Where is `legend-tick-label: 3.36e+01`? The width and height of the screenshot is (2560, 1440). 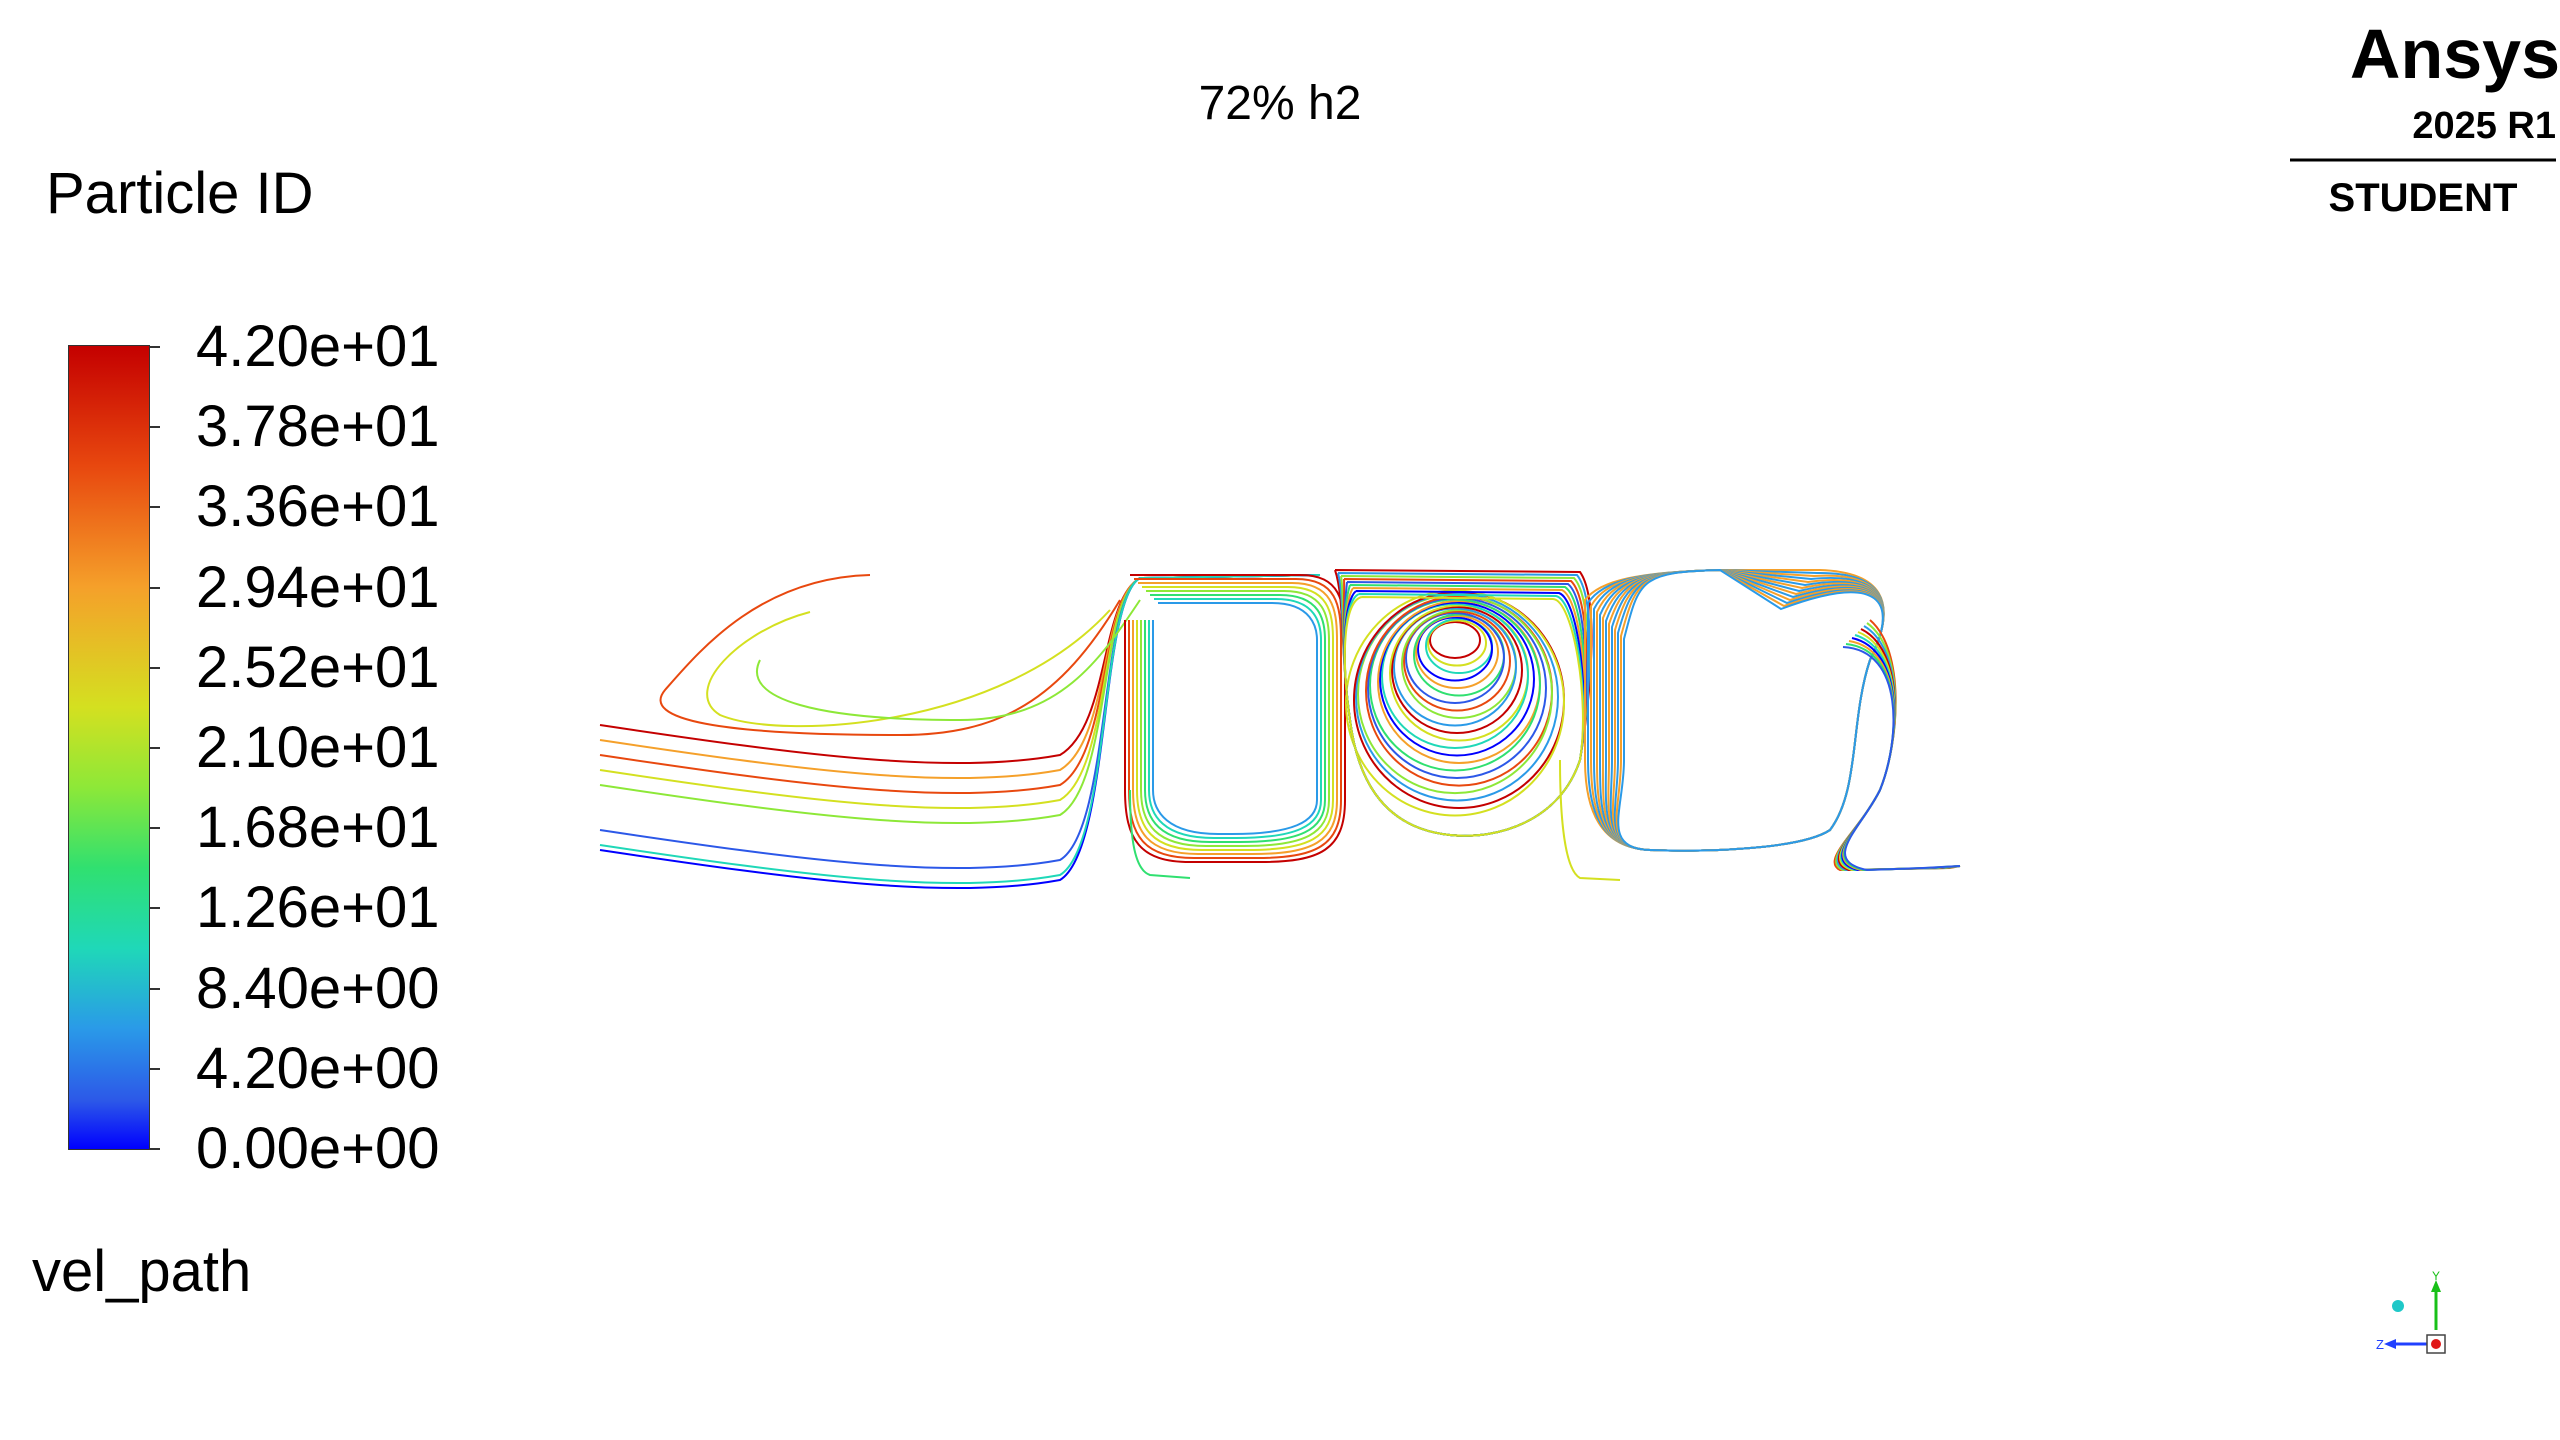
legend-tick-label: 3.36e+01 is located at coordinates (318, 507).